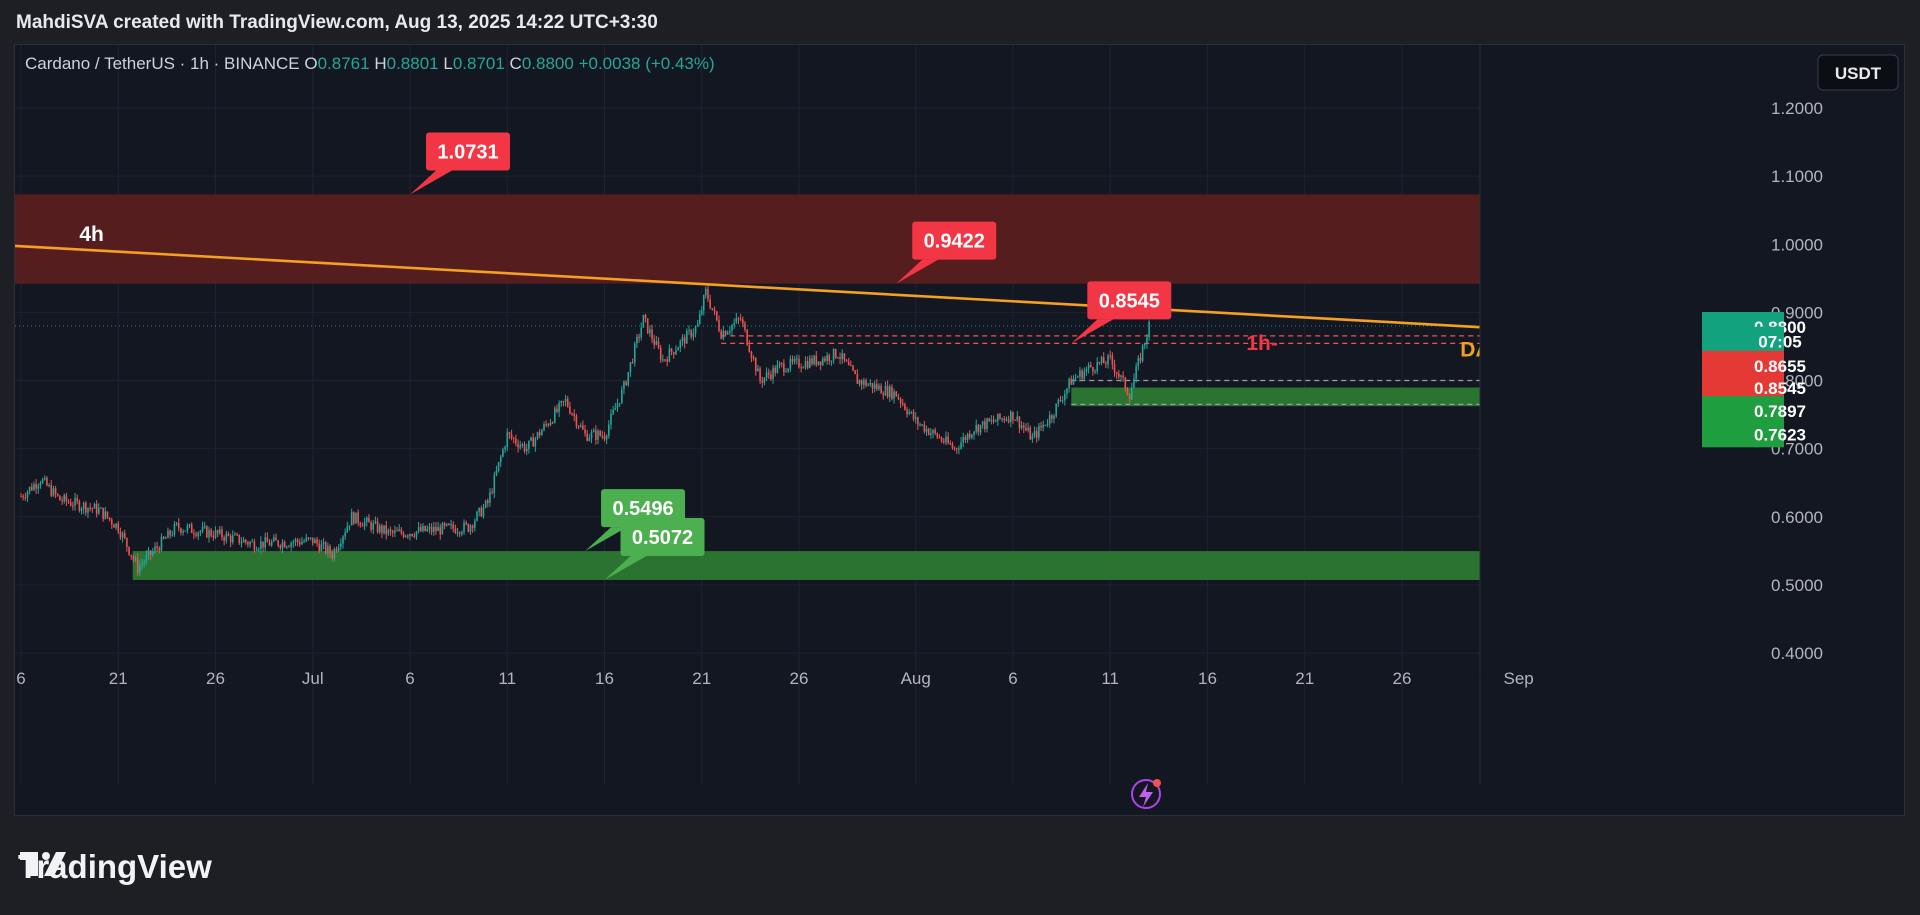 The width and height of the screenshot is (1920, 915). What do you see at coordinates (654, 548) in the screenshot?
I see `price-callout: 0.5072` at bounding box center [654, 548].